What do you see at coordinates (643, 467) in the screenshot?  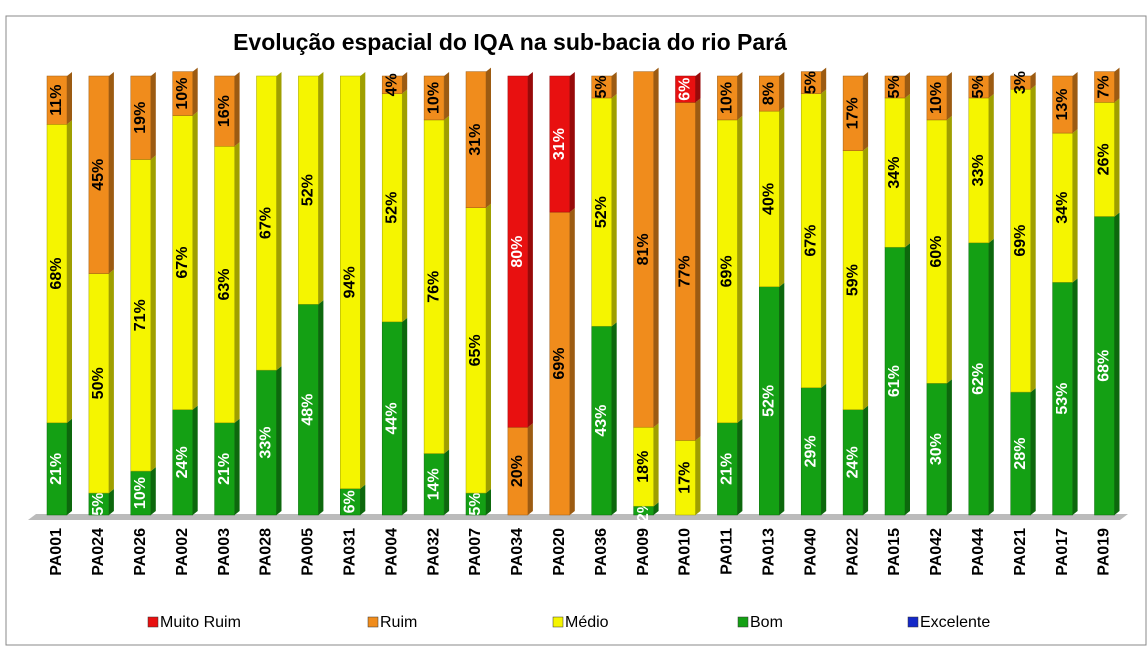 I see `data-label: 18%` at bounding box center [643, 467].